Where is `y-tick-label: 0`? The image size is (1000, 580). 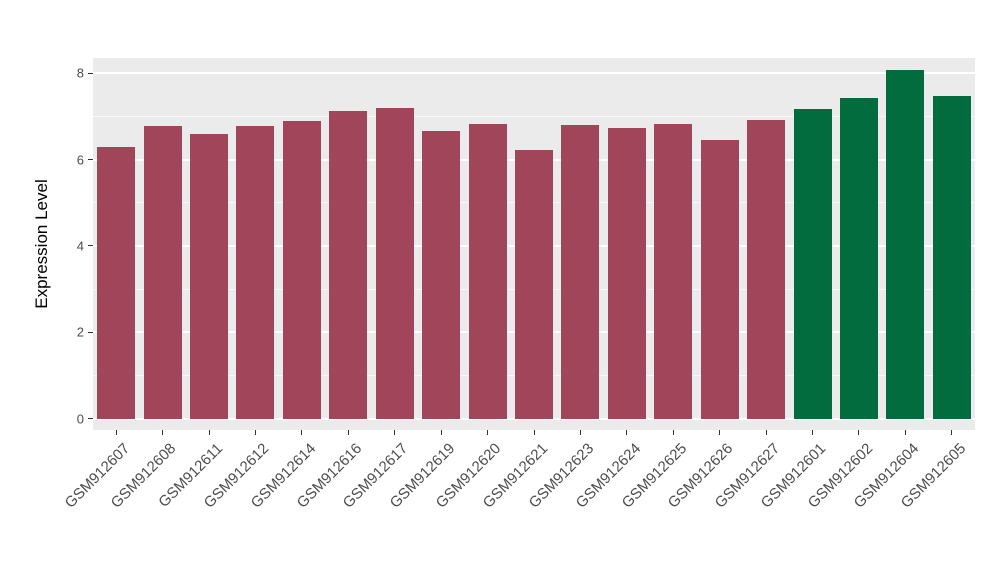 y-tick-label: 0 is located at coordinates (80, 419).